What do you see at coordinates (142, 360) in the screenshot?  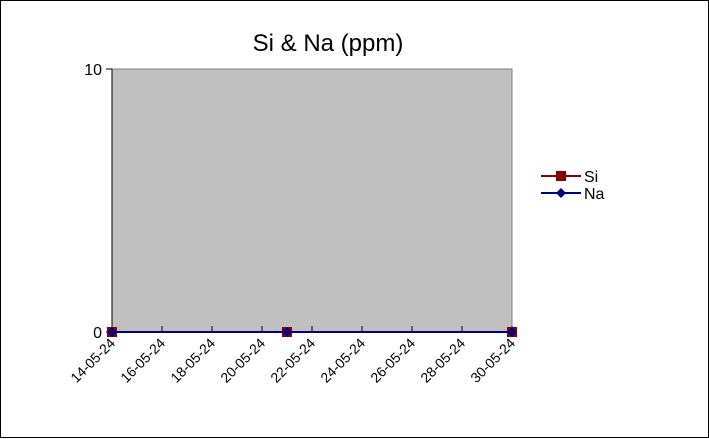 I see `x-tick-label: 16-05-24` at bounding box center [142, 360].